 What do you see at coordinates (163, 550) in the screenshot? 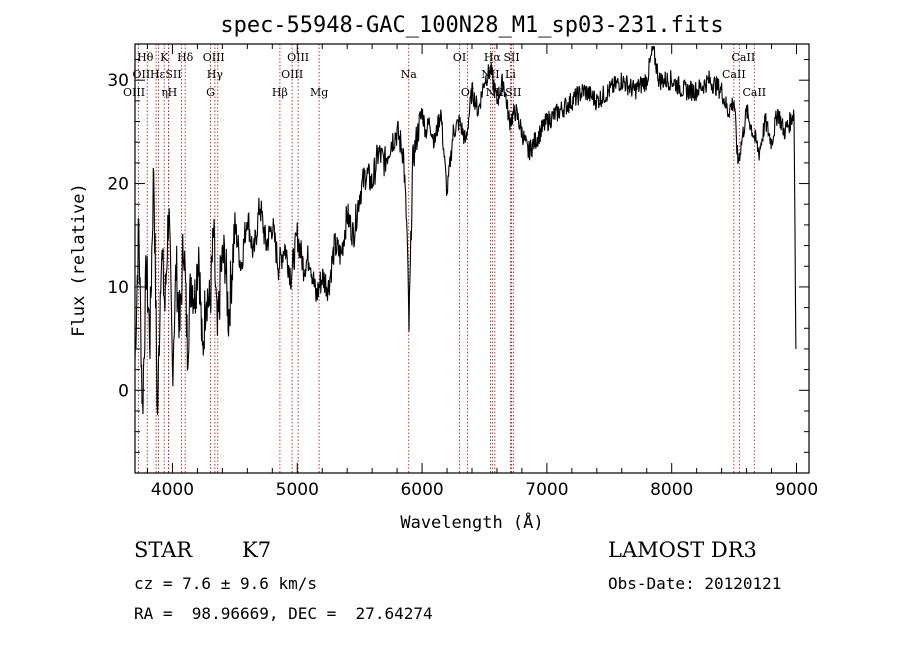
I see `object-class: STAR` at bounding box center [163, 550].